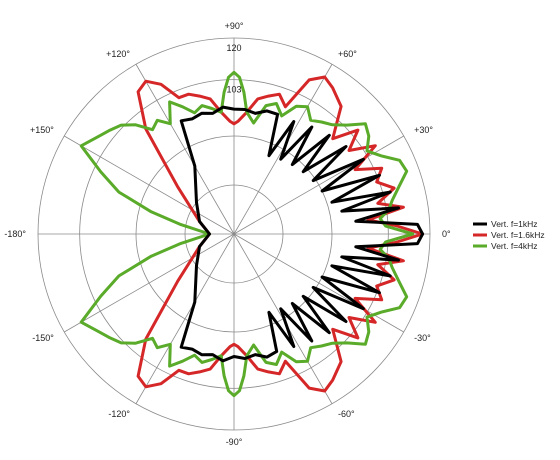  What do you see at coordinates (422, 338) in the screenshot?
I see `angle-label: -30°` at bounding box center [422, 338].